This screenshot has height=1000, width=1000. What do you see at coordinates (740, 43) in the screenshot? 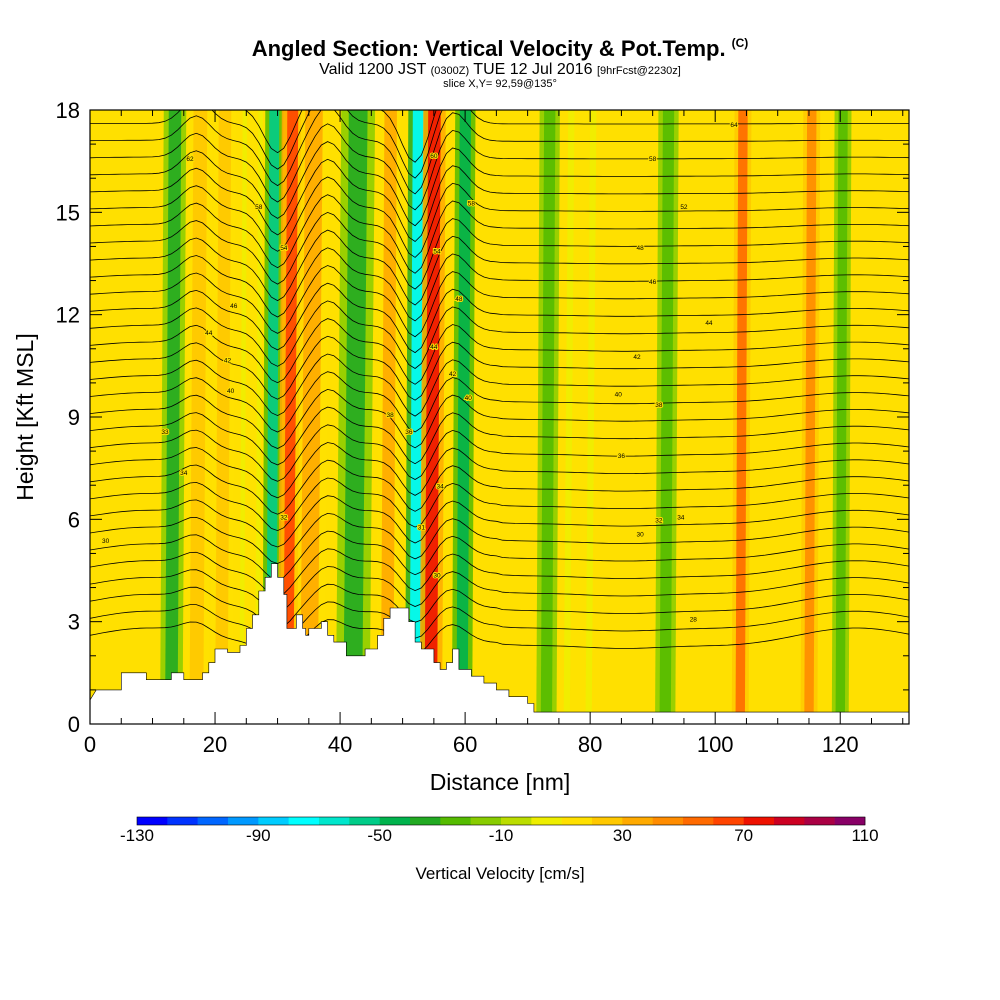
I see `copyright-mark: (C)` at bounding box center [740, 43].